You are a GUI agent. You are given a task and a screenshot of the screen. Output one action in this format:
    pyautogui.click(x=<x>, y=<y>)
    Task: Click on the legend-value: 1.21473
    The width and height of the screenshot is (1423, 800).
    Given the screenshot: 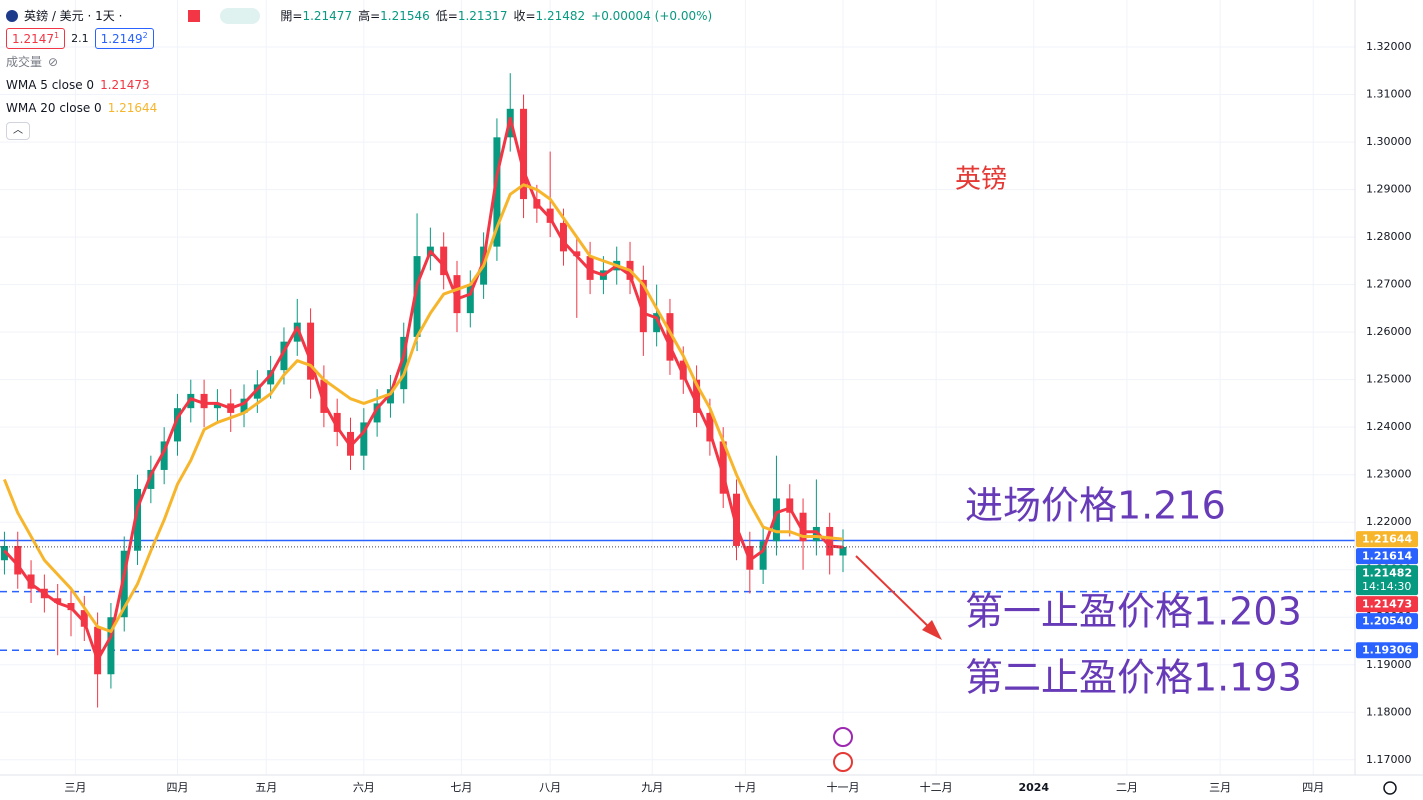 What is the action you would take?
    pyautogui.click(x=125, y=84)
    